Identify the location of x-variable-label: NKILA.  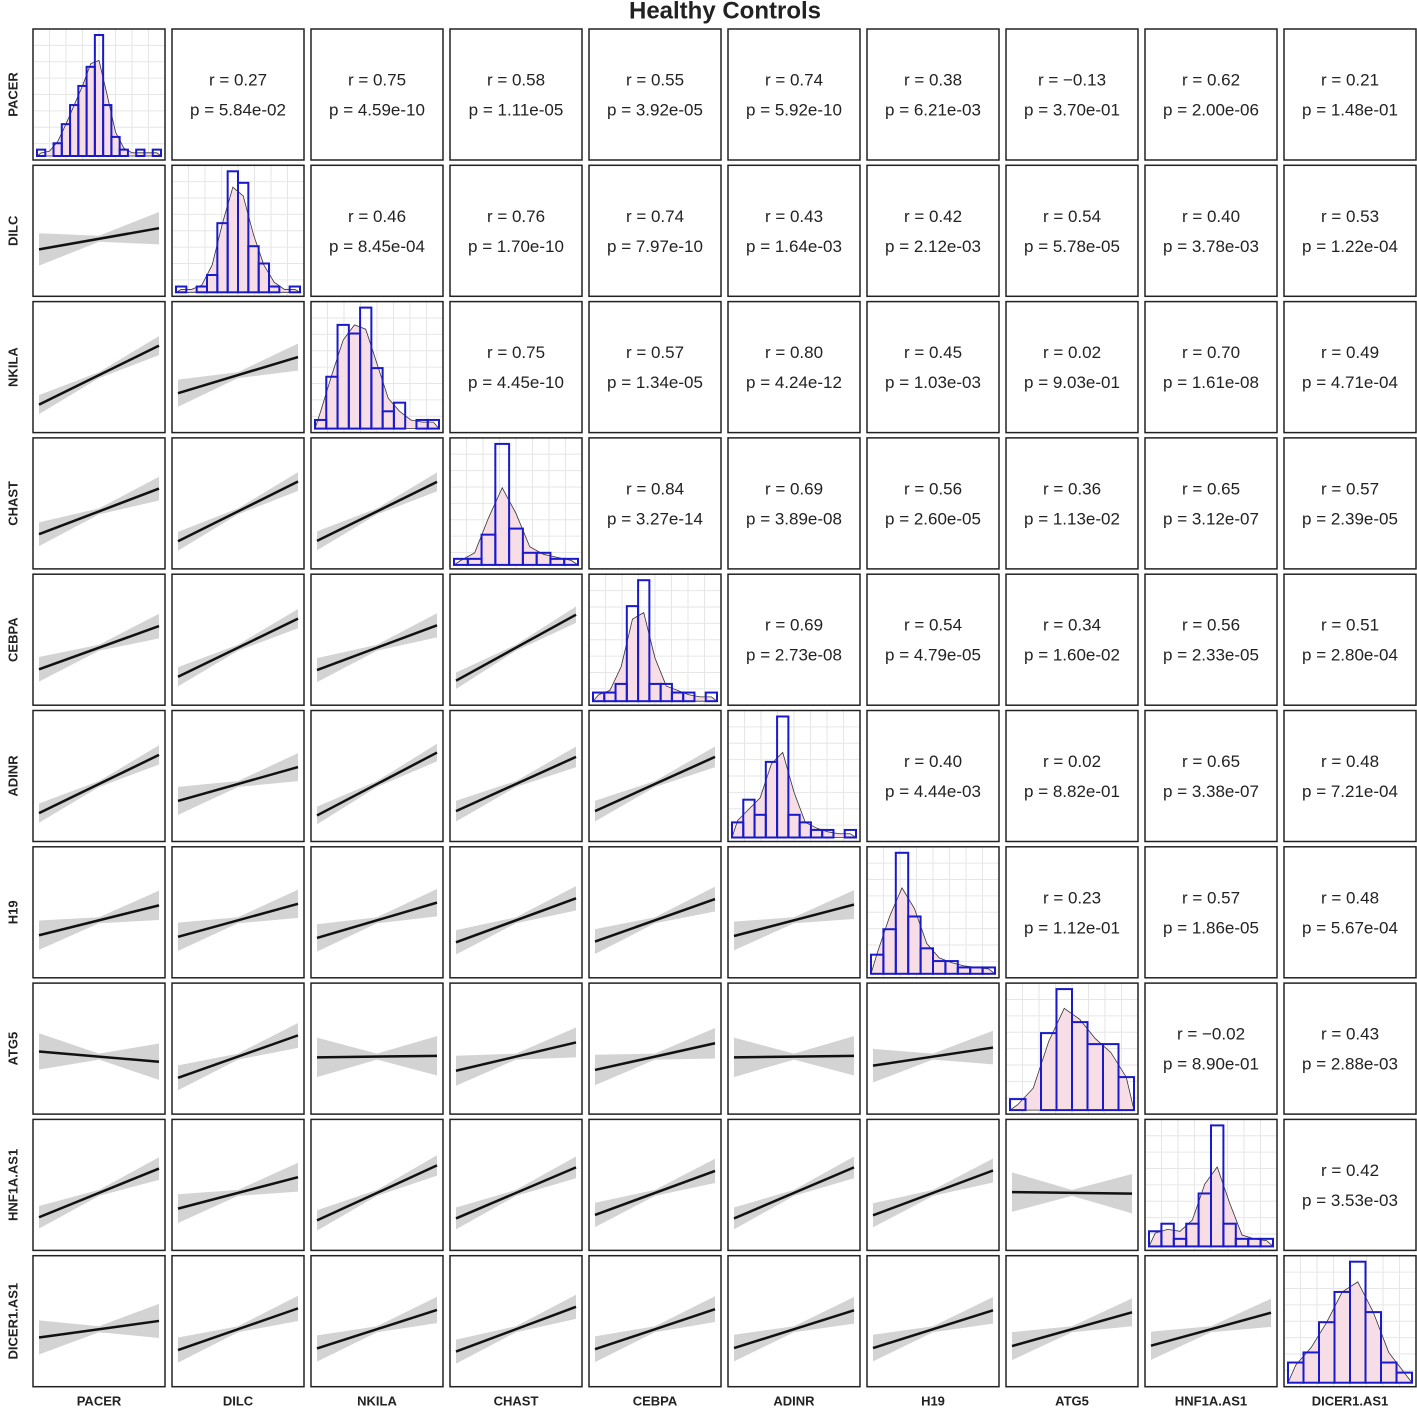
(377, 1400).